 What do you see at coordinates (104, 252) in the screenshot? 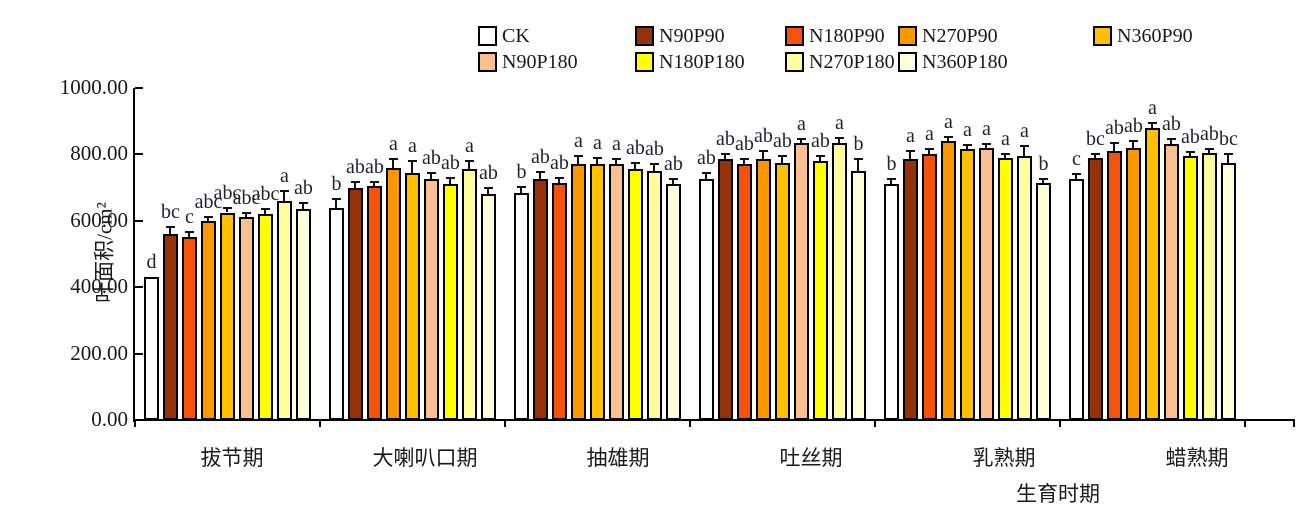
I see `y-axis-title: 叶面积/cm²` at bounding box center [104, 252].